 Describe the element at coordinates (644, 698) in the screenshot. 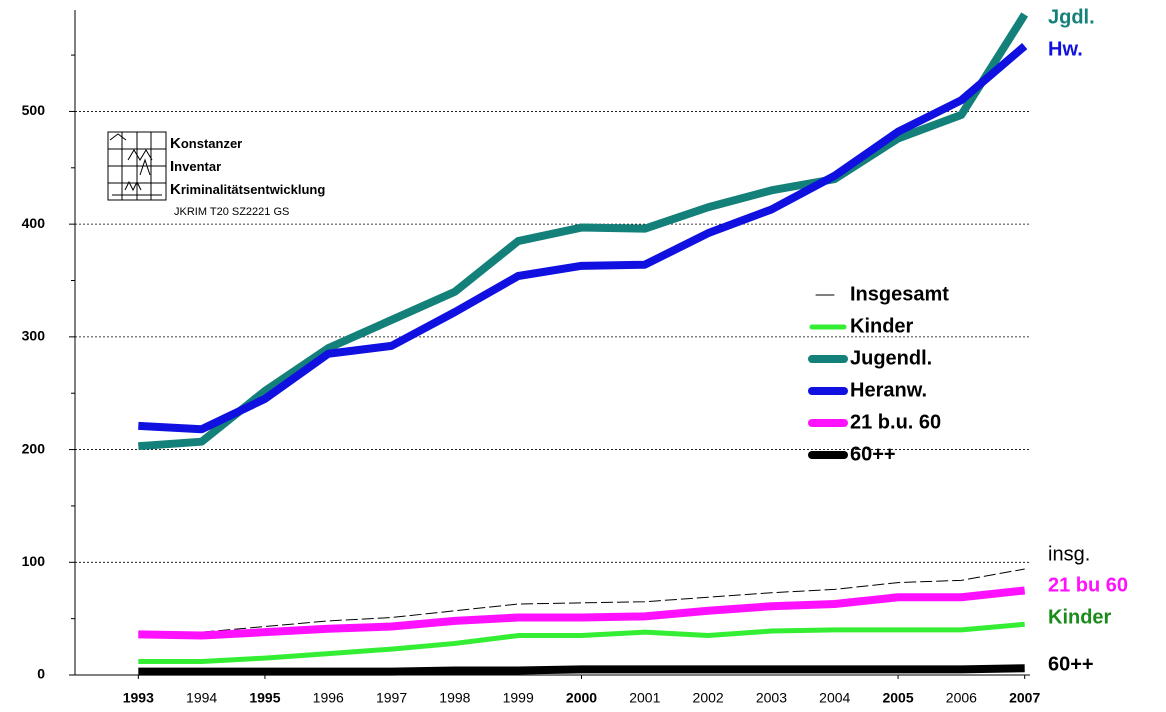

I see `x-tick-label: 2001` at that location.